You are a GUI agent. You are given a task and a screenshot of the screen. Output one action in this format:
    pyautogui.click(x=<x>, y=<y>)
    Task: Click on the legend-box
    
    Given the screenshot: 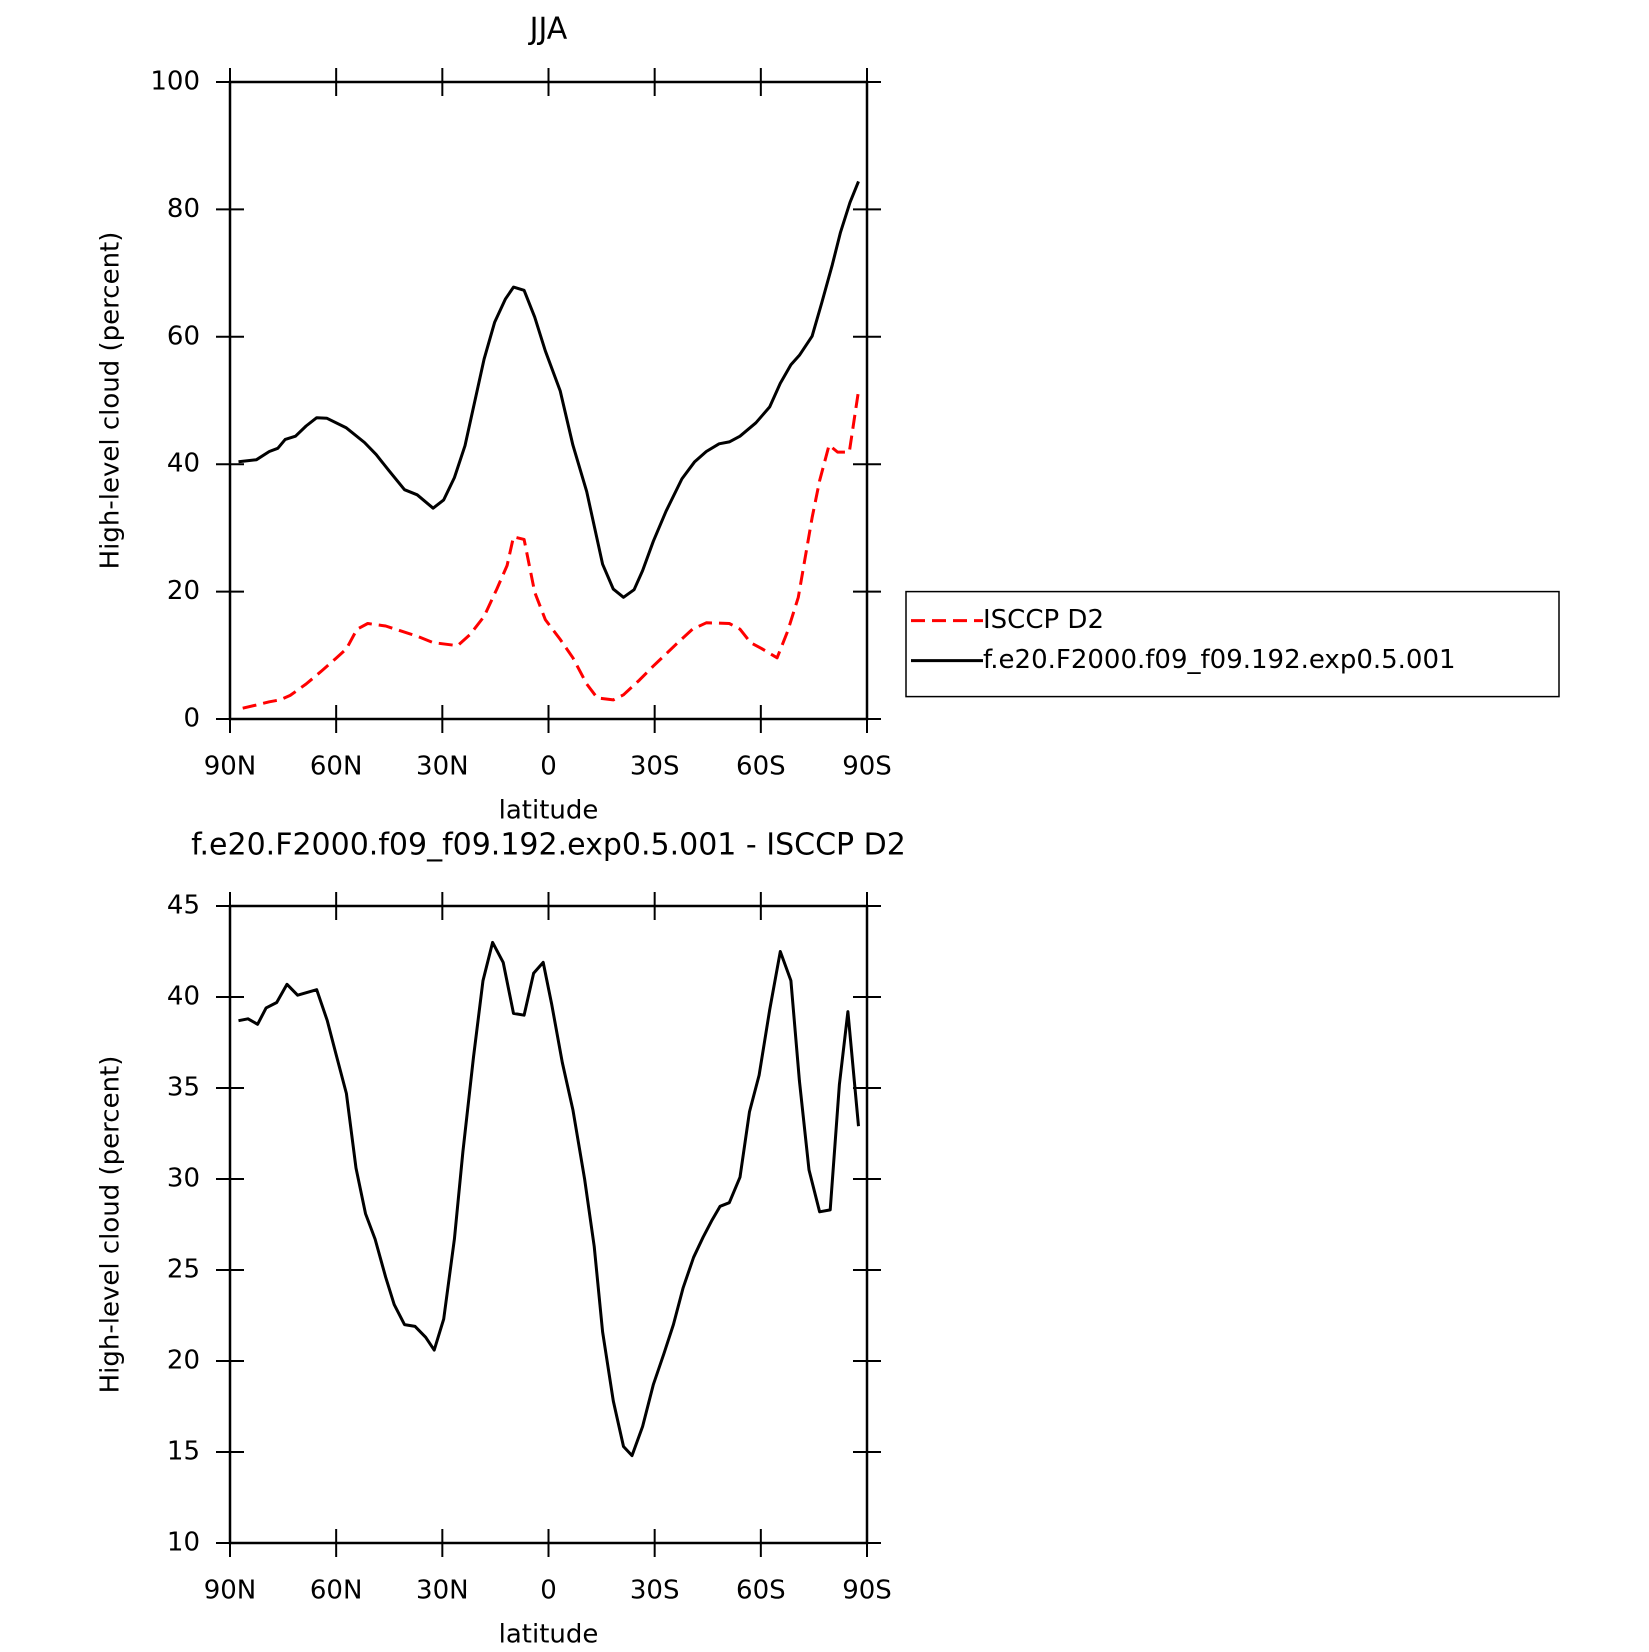 What is the action you would take?
    pyautogui.click(x=1232, y=644)
    